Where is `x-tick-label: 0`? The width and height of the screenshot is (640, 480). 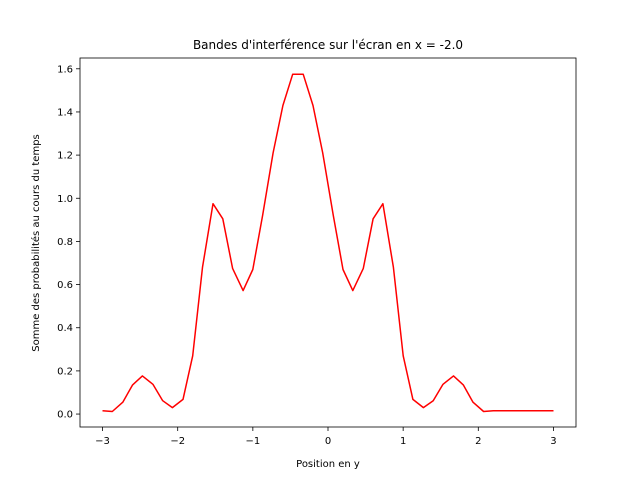 x-tick-label: 0 is located at coordinates (328, 441).